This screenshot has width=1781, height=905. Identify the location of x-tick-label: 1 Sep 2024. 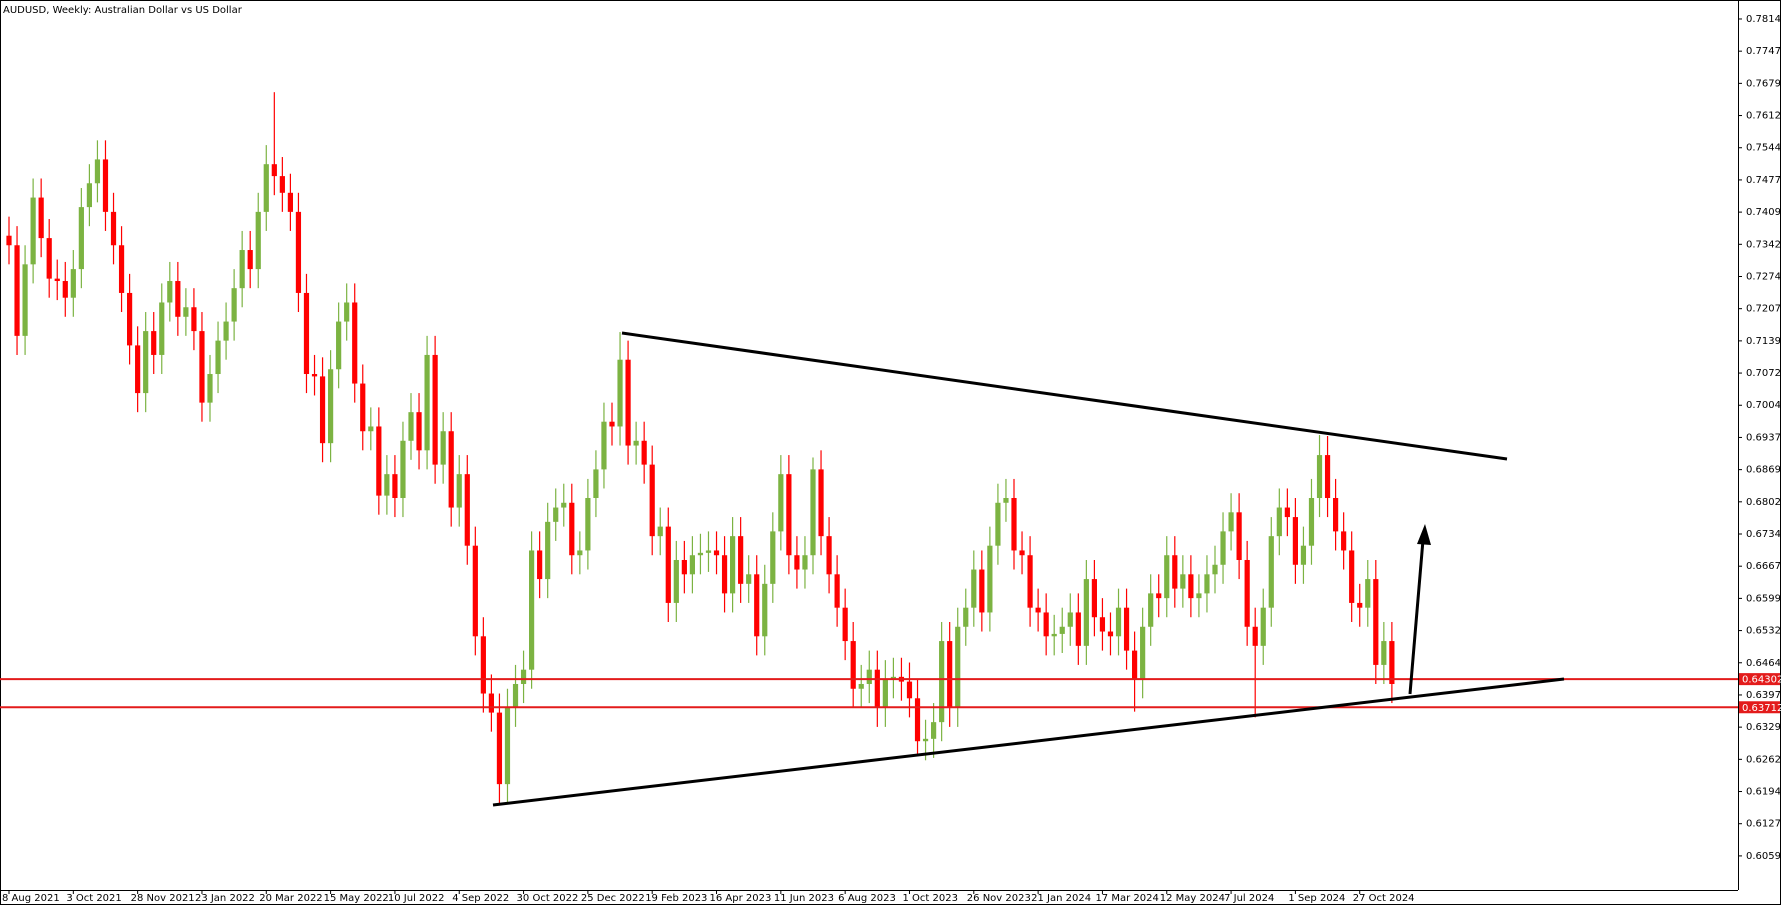
(1316, 898).